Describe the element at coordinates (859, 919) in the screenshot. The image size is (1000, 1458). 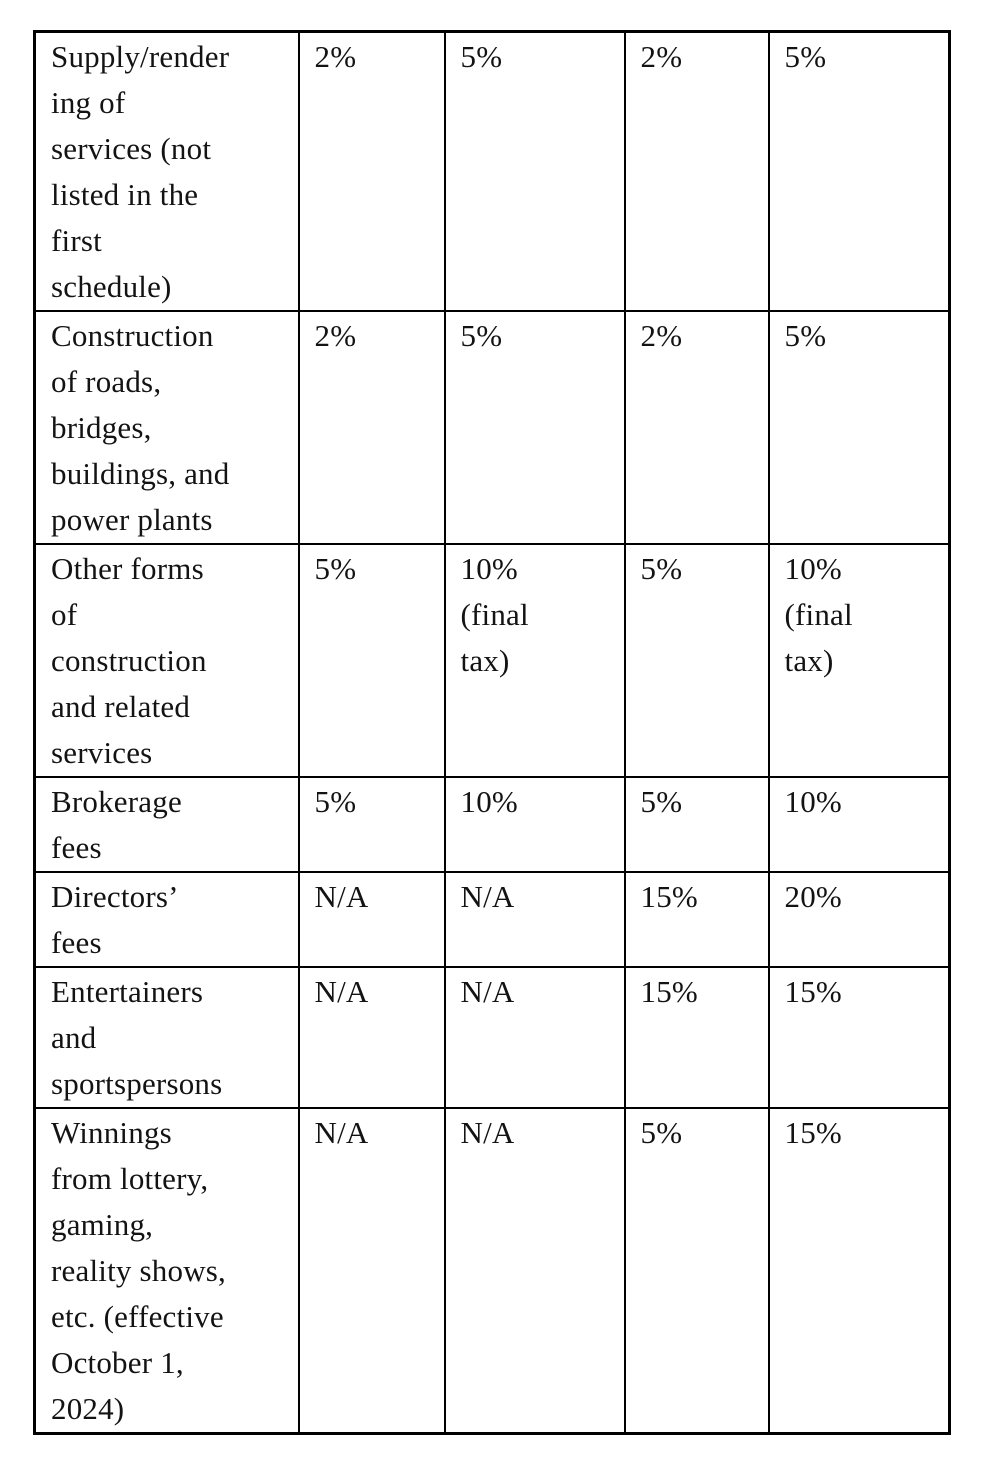
I see `rate-cell: 20%` at that location.